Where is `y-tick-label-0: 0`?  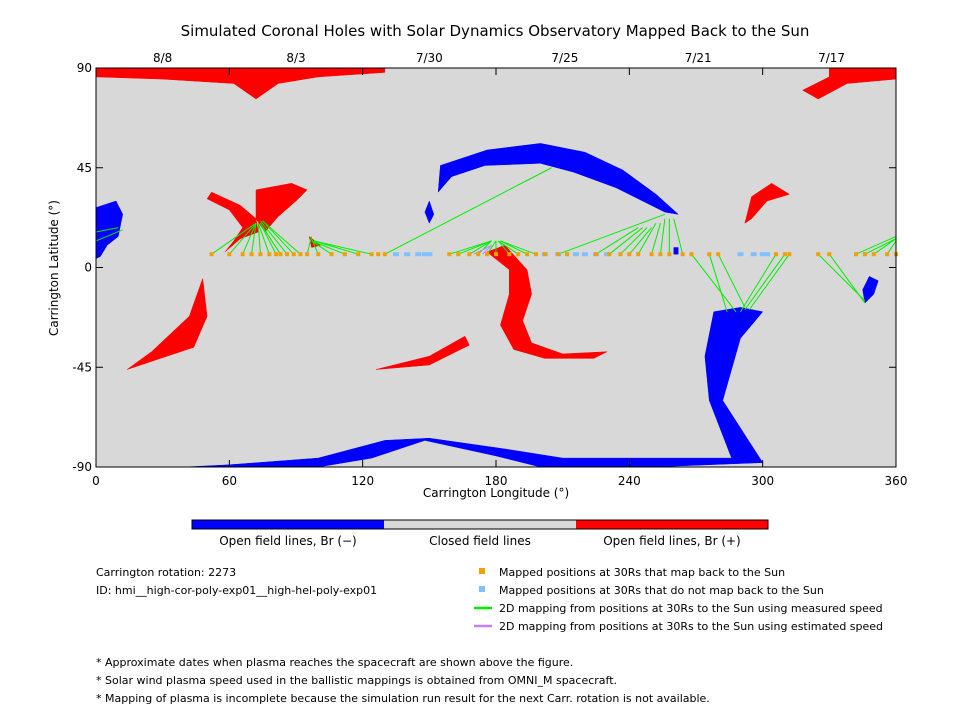 y-tick-label-0: 0 is located at coordinates (88, 268).